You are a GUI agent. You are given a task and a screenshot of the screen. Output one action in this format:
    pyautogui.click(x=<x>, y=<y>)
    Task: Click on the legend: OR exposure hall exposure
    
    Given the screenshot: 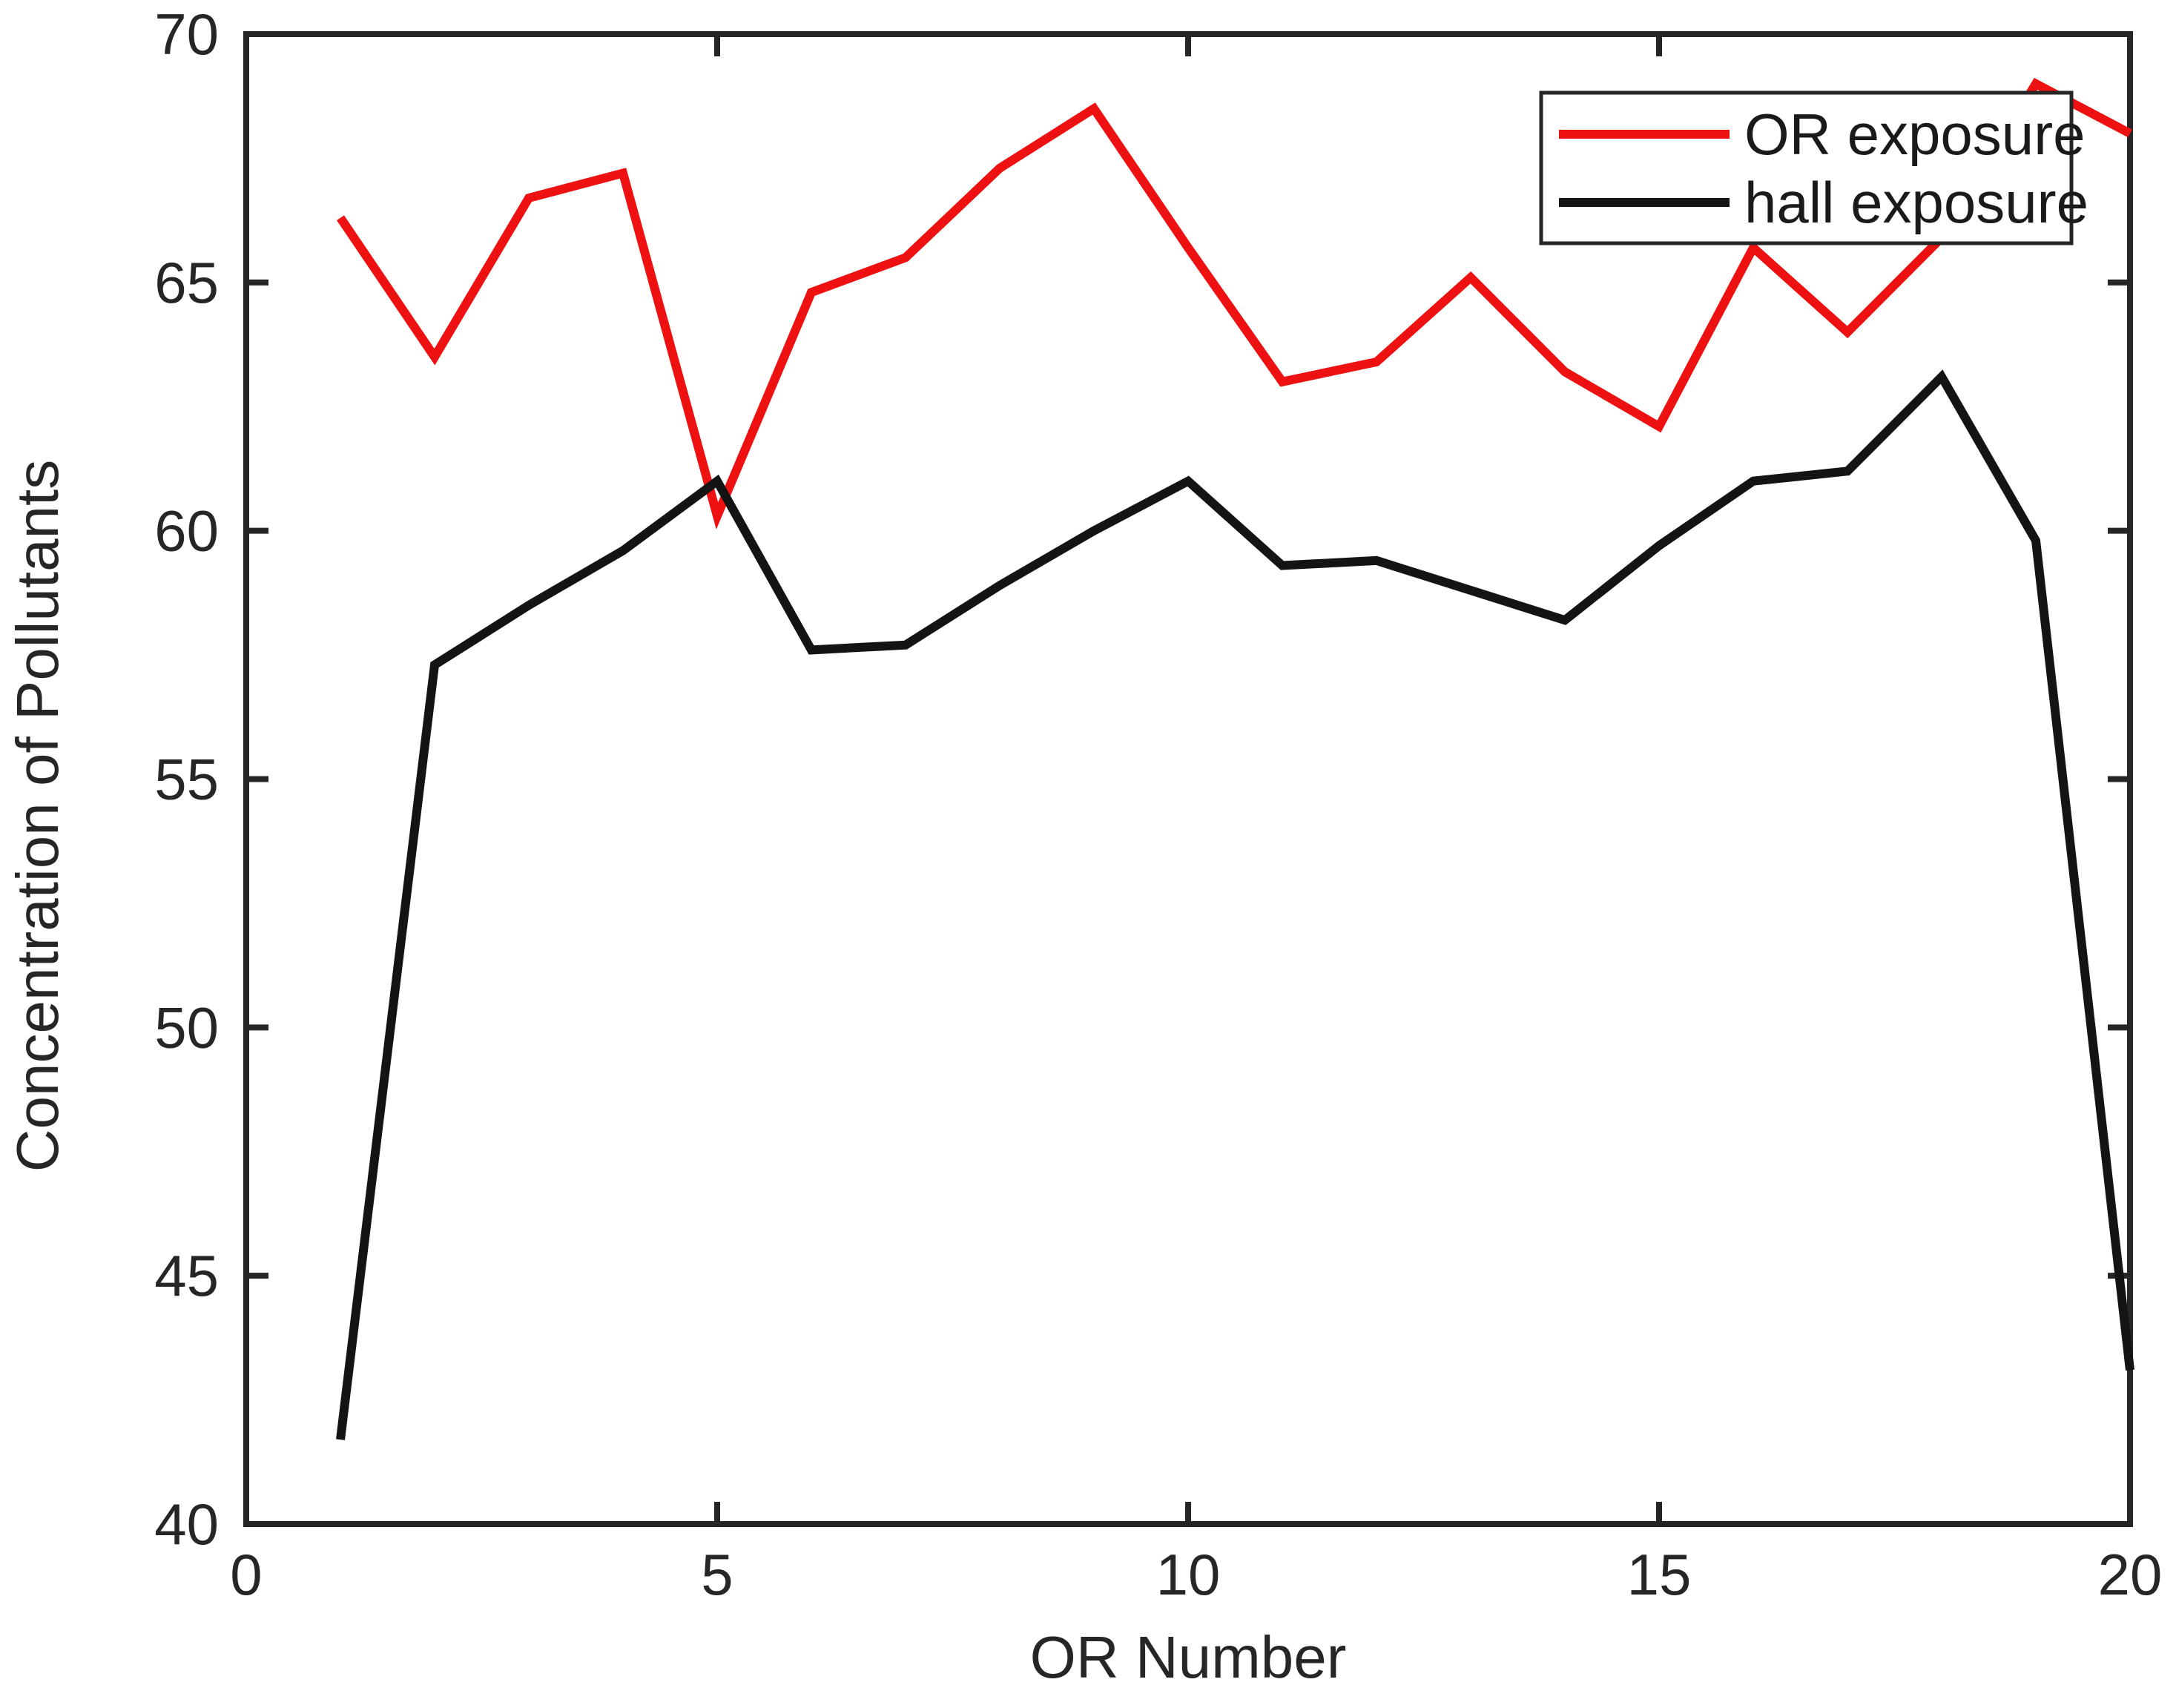 What is the action you would take?
    pyautogui.click(x=1813, y=167)
    